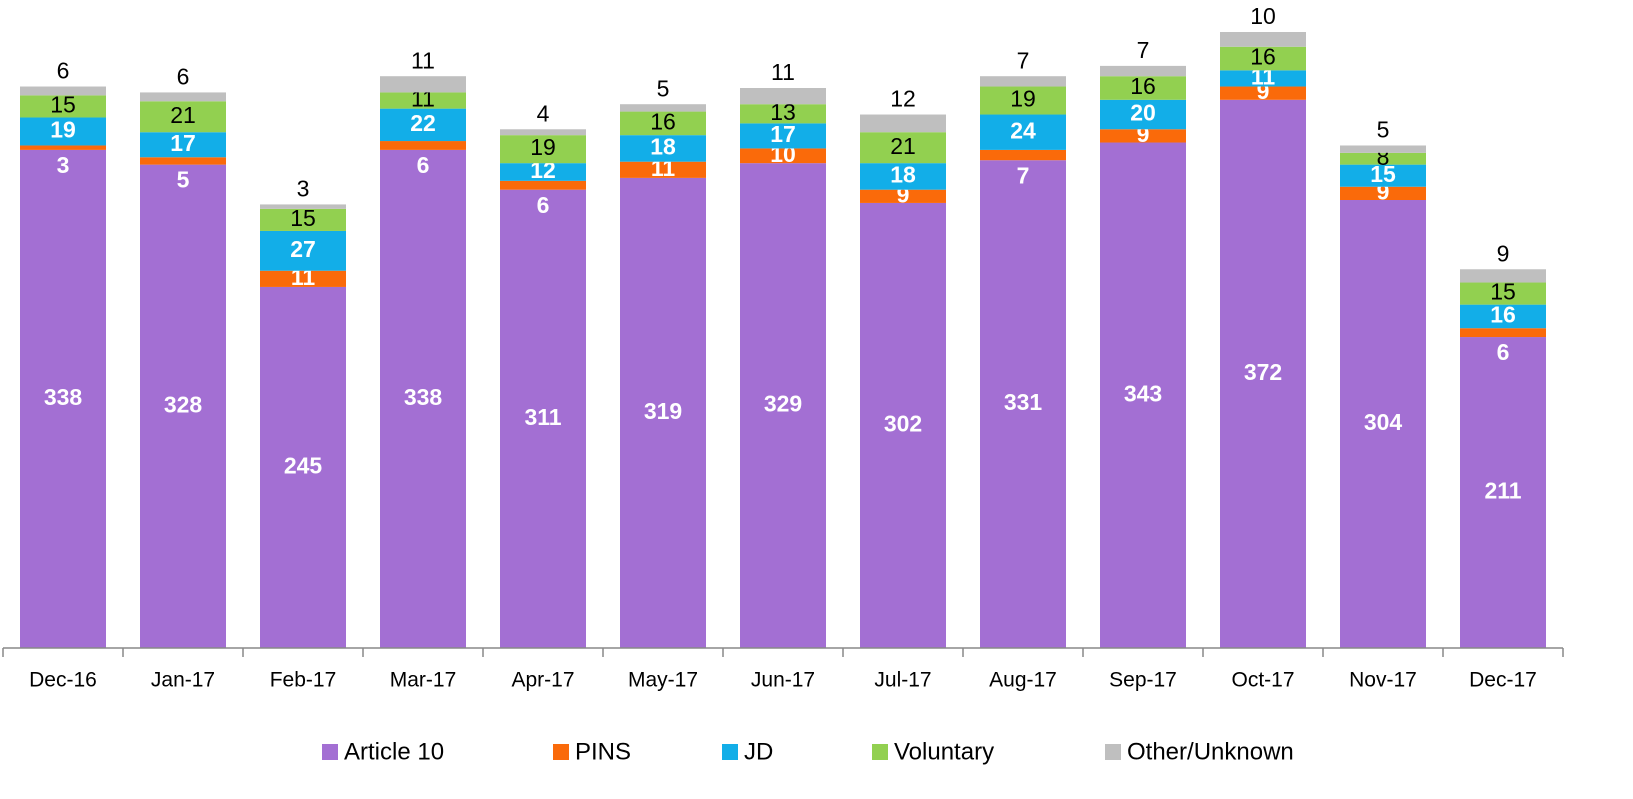  Describe the element at coordinates (1503, 680) in the screenshot. I see `x-tick-label: Dec-17` at that location.